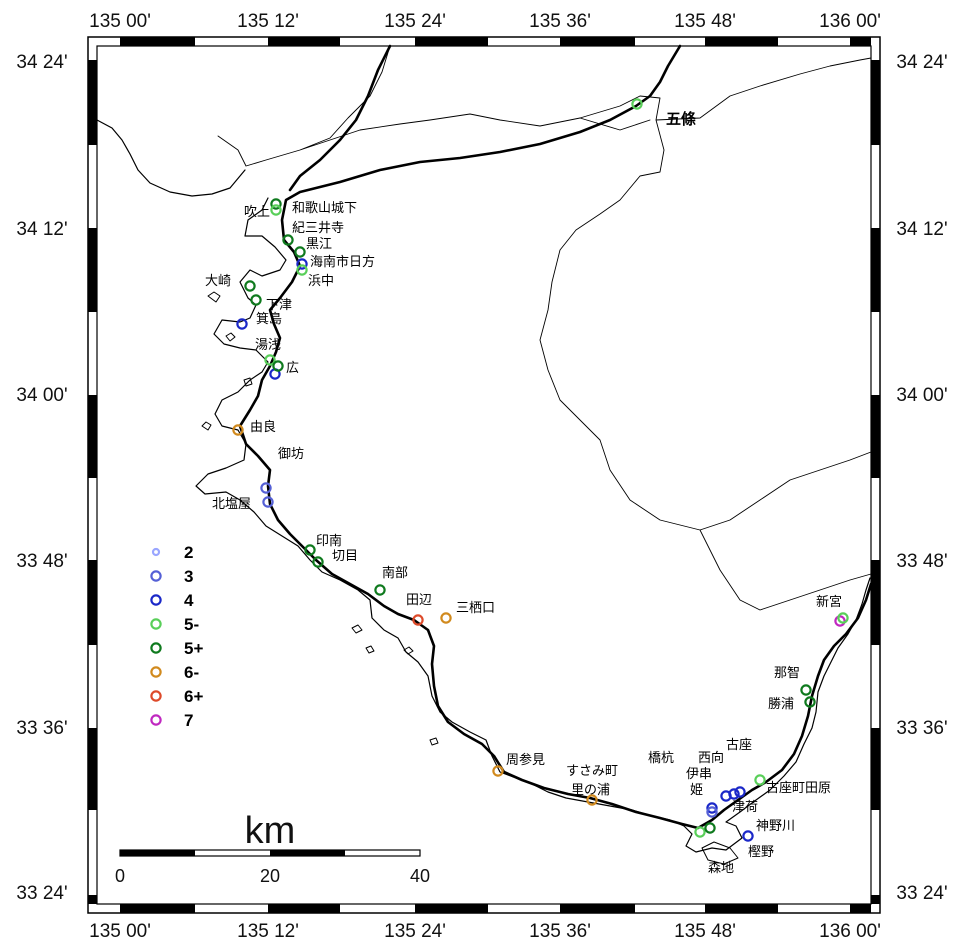 The width and height of the screenshot is (957, 945). I want to click on place-label: 橋杭, so click(661, 758).